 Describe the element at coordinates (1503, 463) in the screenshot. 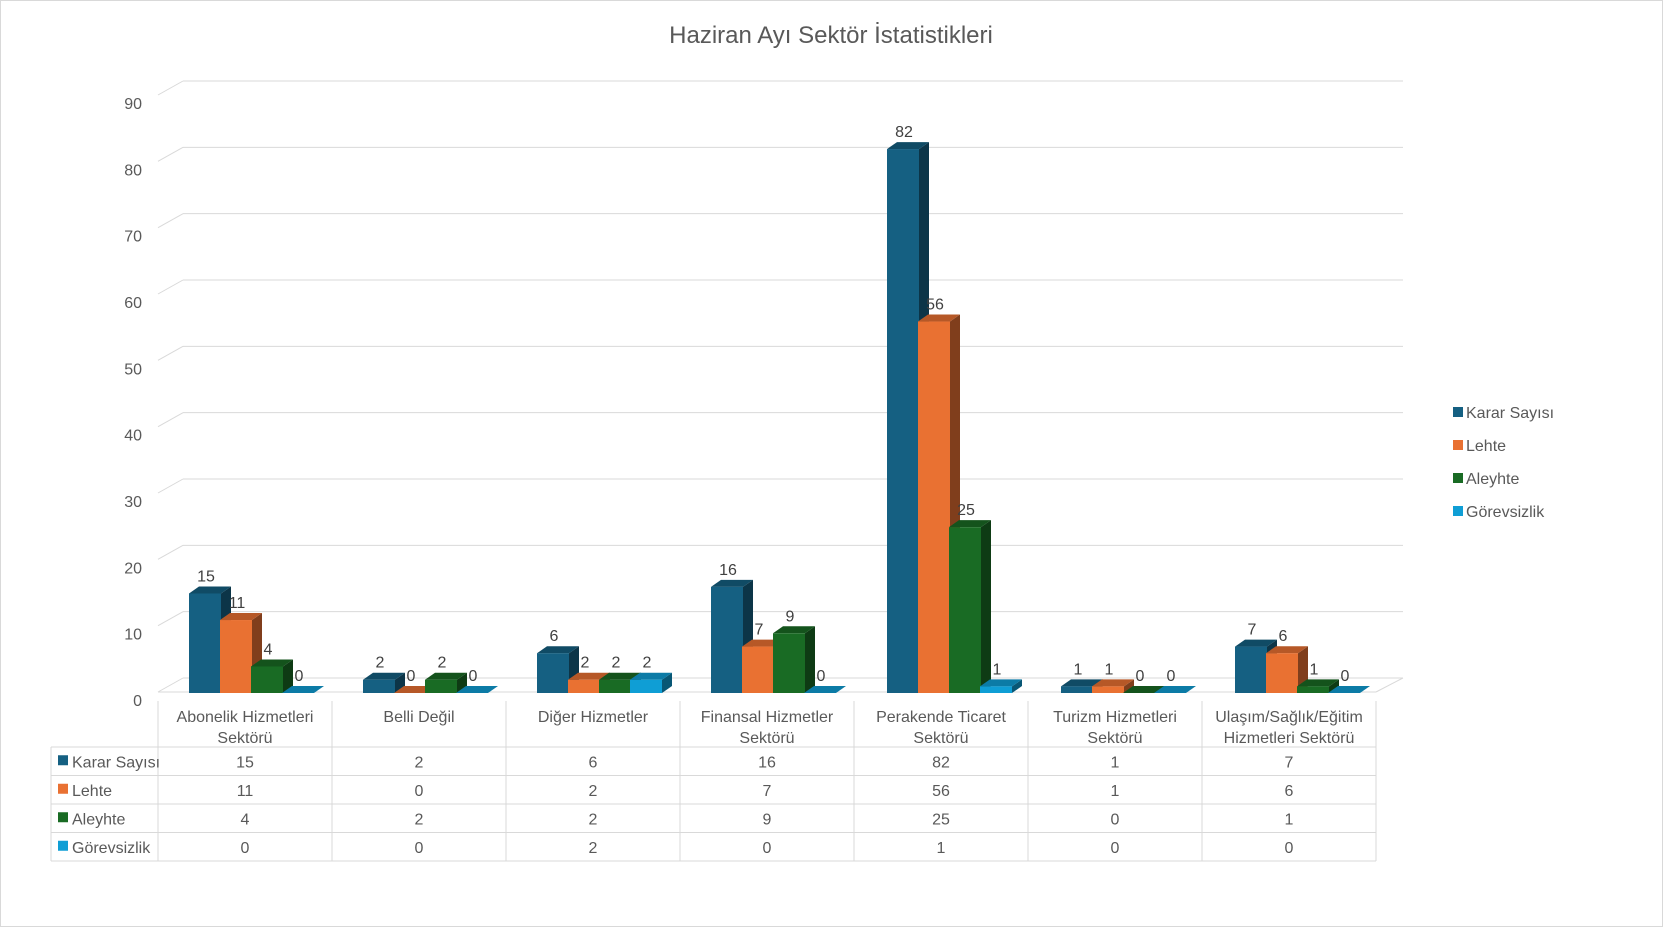

I see `legend: Karar Sayısı Lehte Aleyhte Görevsizlik` at that location.